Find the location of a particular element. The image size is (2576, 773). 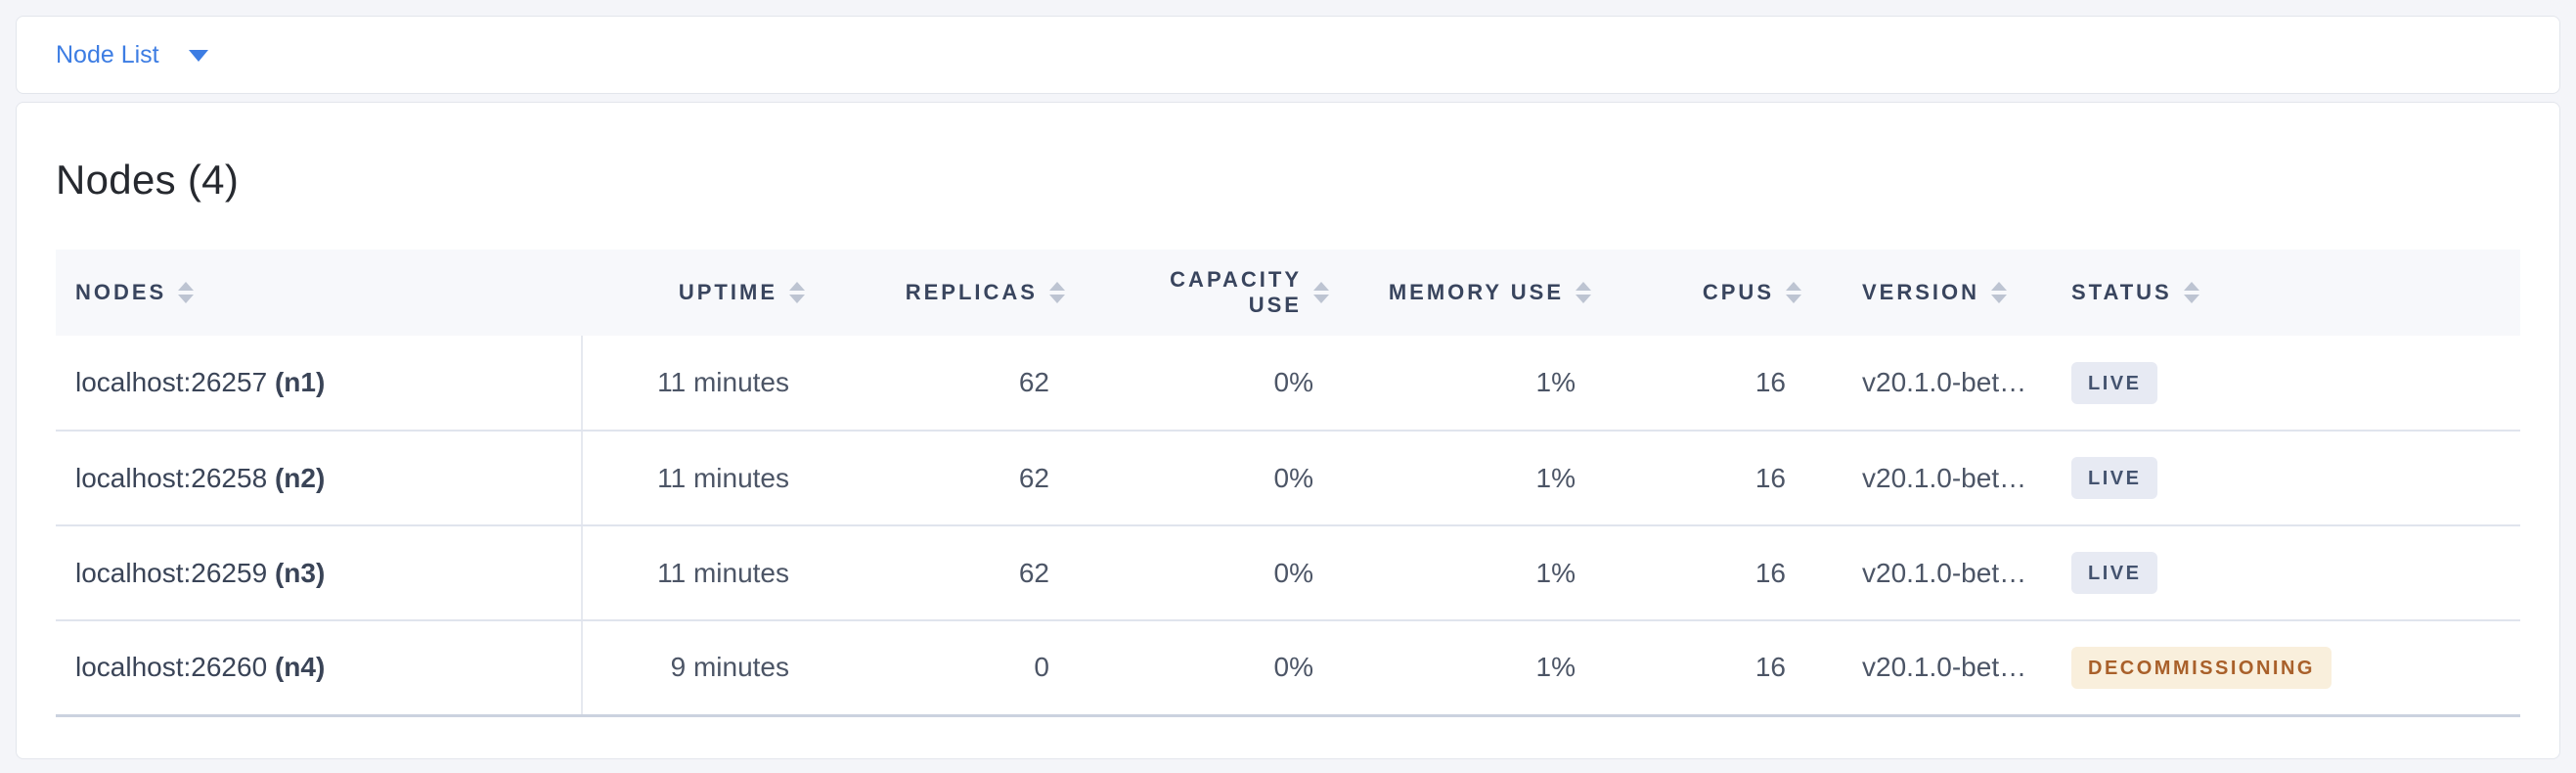

column-header-nodes: NODES is located at coordinates (319, 293).